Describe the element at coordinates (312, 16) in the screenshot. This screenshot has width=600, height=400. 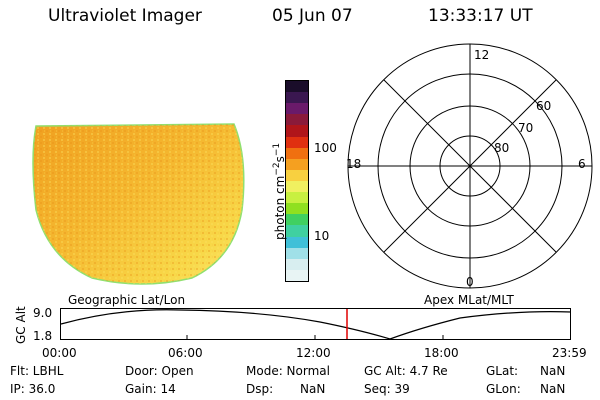
I see `date-label: 05 Jun 07` at that location.